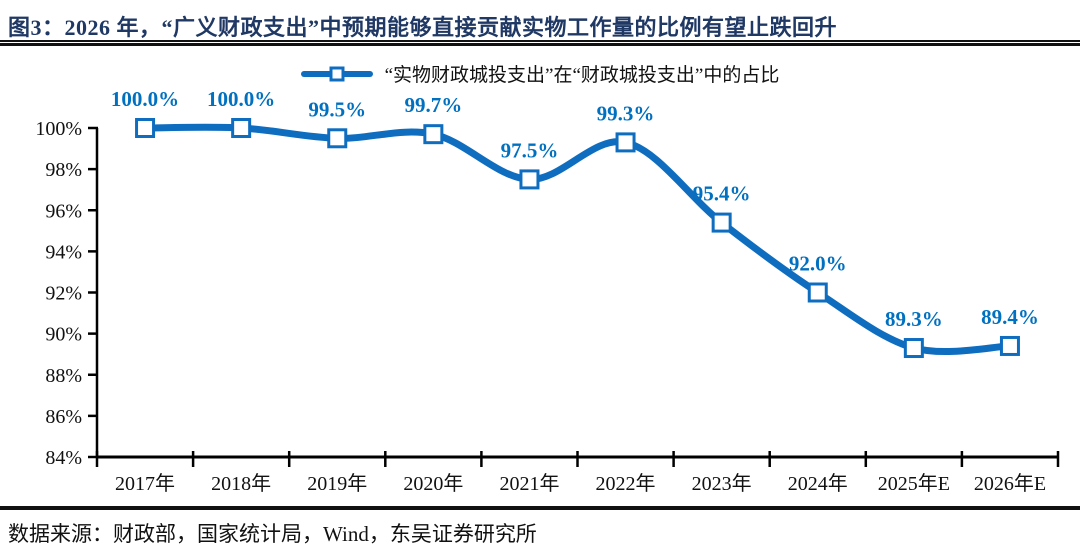 This screenshot has height=550, width=1080. What do you see at coordinates (241, 483) in the screenshot?
I see `x-tick-label: 2018年` at bounding box center [241, 483].